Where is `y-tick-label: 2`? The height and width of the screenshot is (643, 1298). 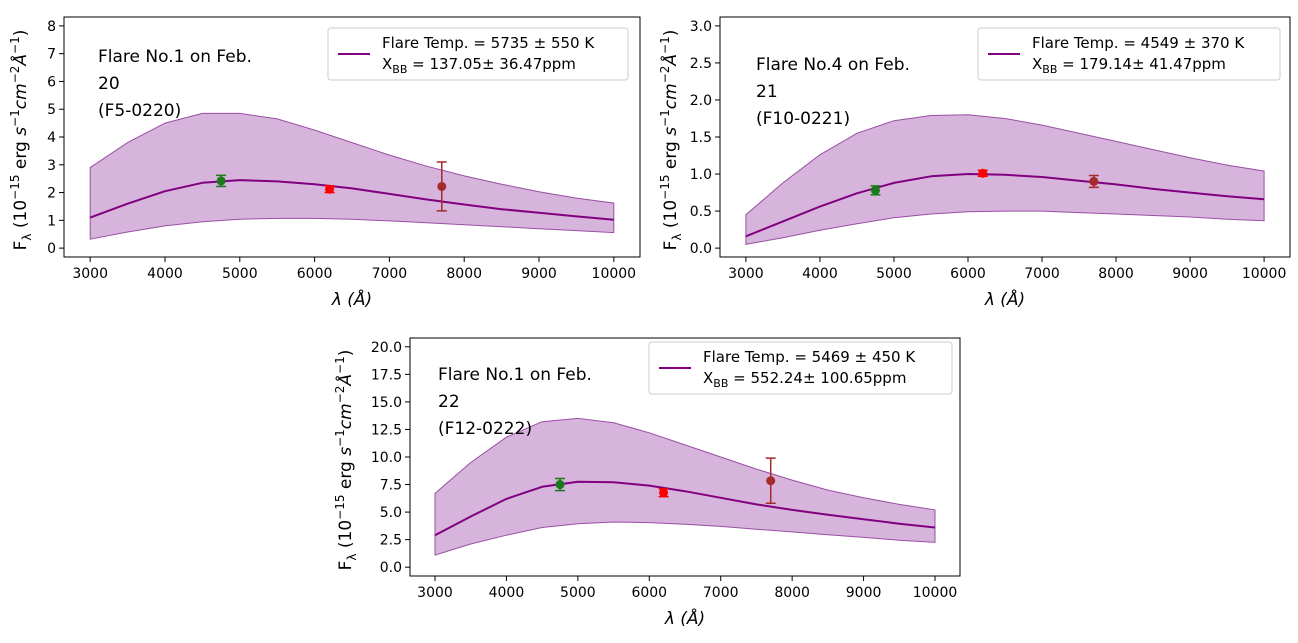
y-tick-label: 2 is located at coordinates (51, 194).